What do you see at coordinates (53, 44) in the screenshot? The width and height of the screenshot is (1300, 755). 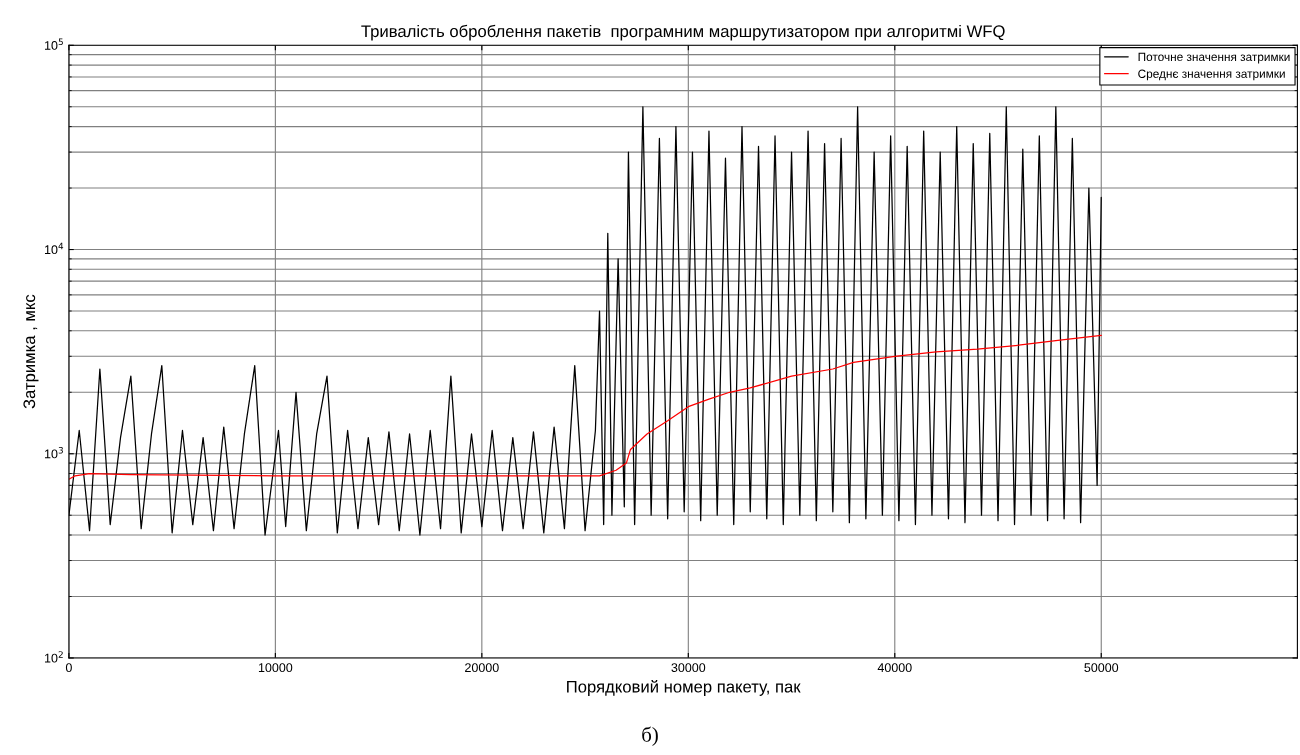 I see `y-tick-label: 10$^{5}$` at bounding box center [53, 44].